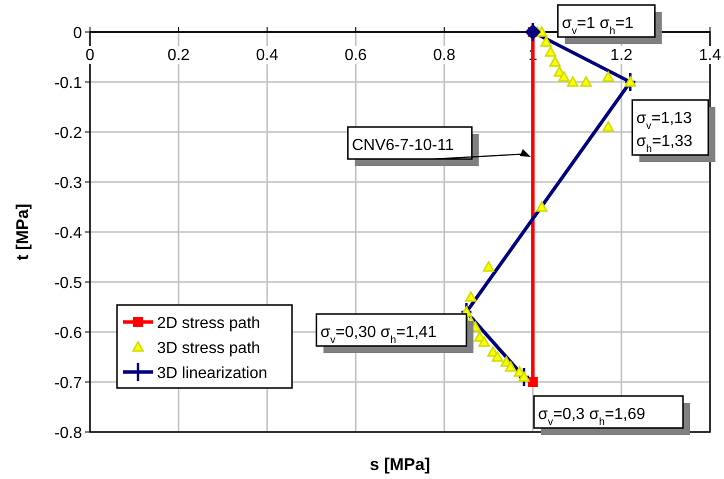 This screenshot has width=724, height=479. What do you see at coordinates (68, 433) in the screenshot?
I see `y-tick-label: -0.8` at bounding box center [68, 433].